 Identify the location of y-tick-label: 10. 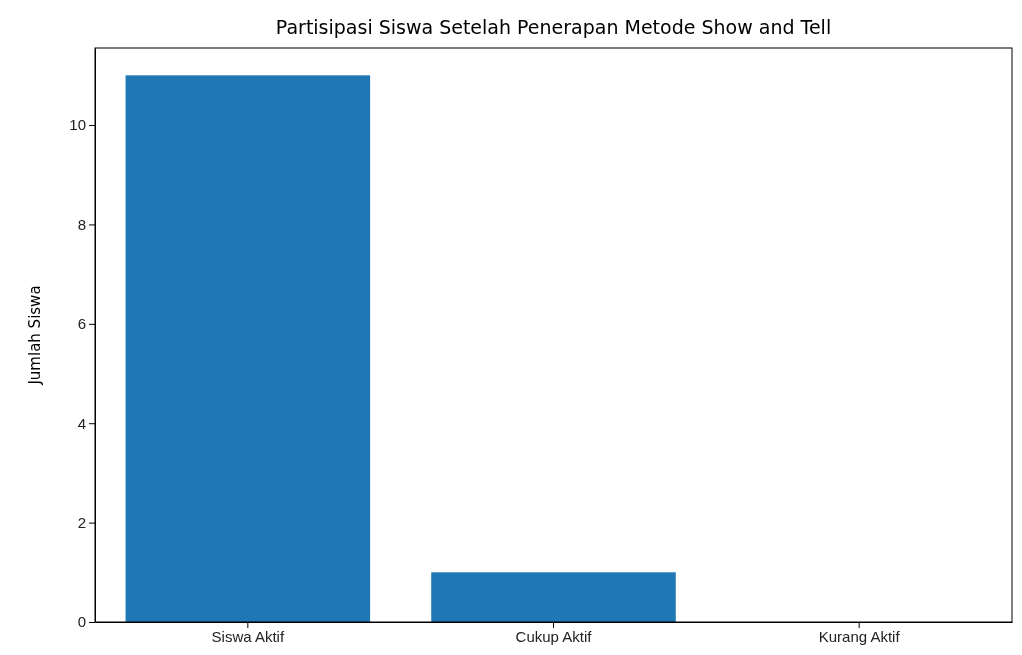
(77, 125).